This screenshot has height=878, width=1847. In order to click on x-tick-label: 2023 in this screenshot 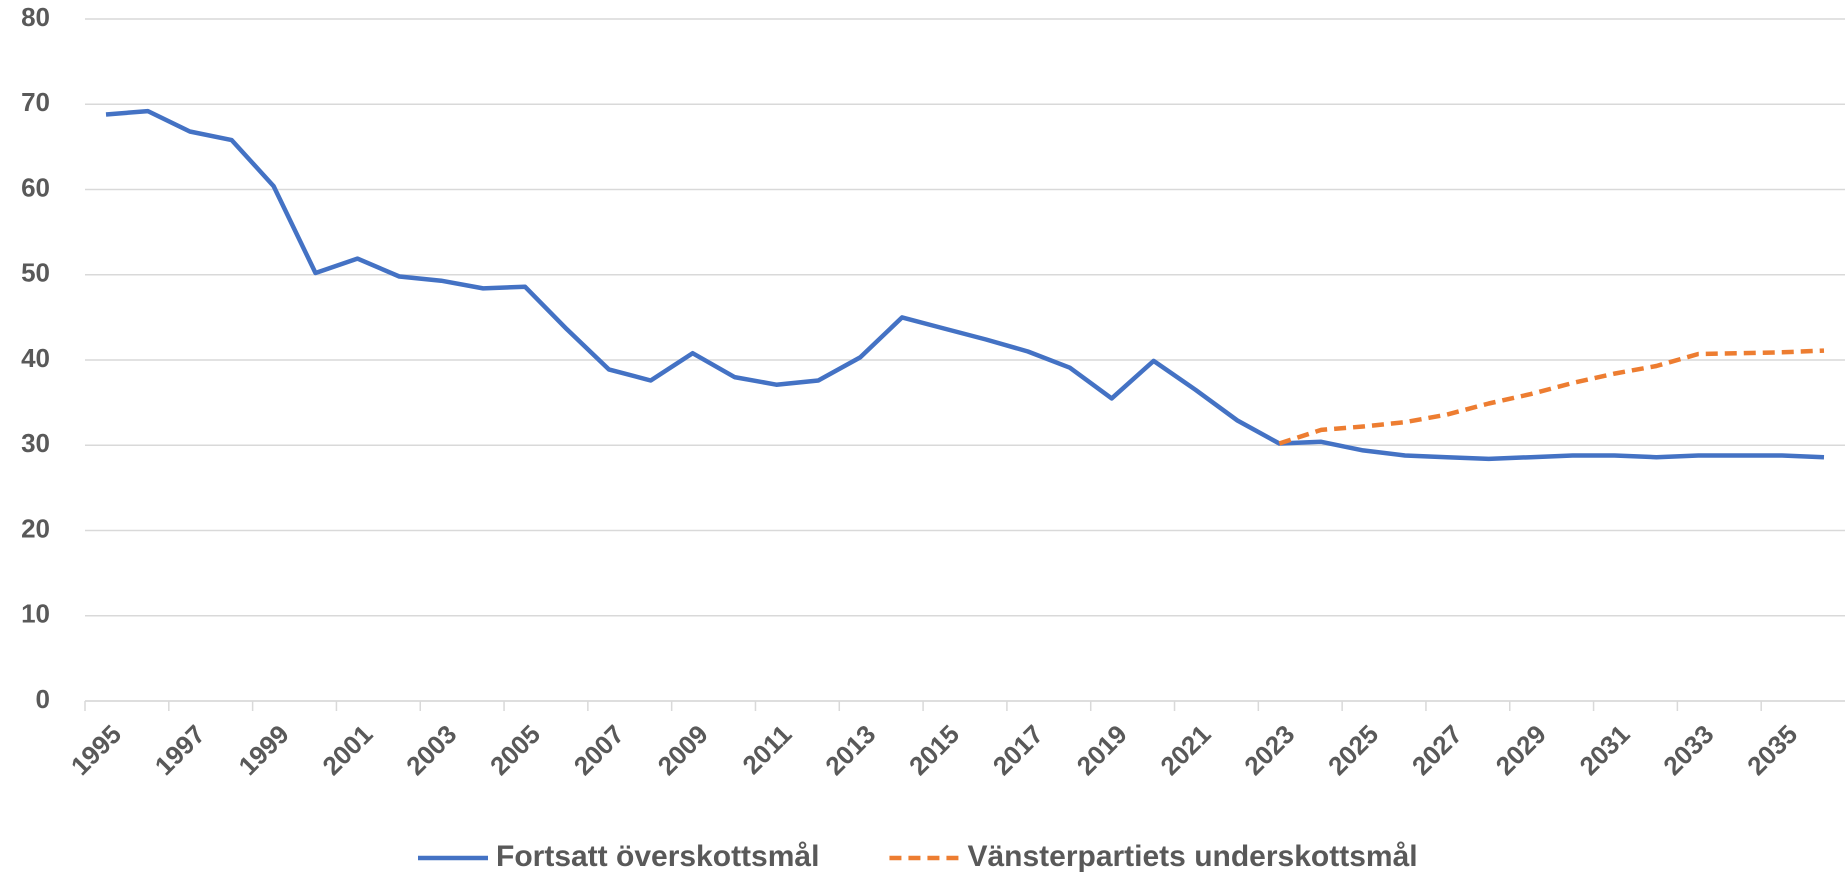, I will do `click(1269, 750)`.